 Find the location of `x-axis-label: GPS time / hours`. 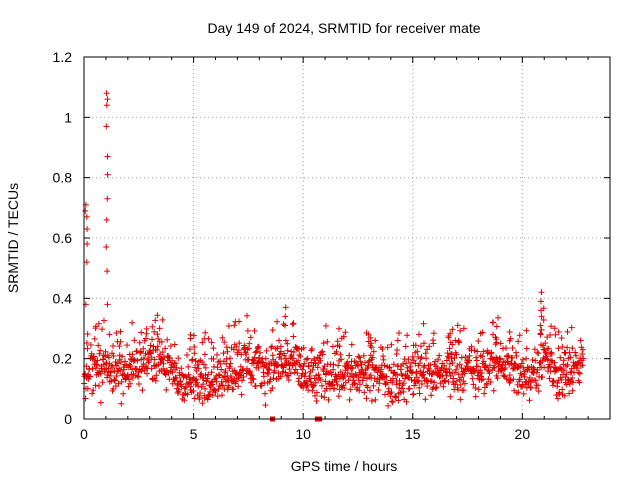

x-axis-label: GPS time / hours is located at coordinates (344, 466).